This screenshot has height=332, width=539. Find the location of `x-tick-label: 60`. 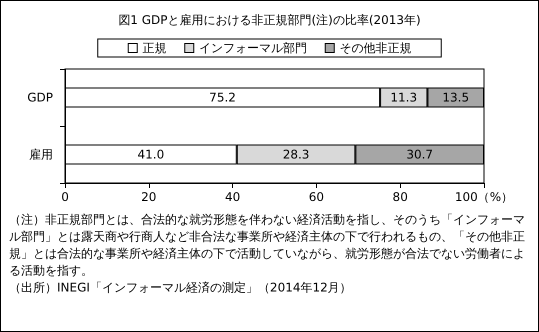

x-tick-label: 60 is located at coordinates (316, 197).